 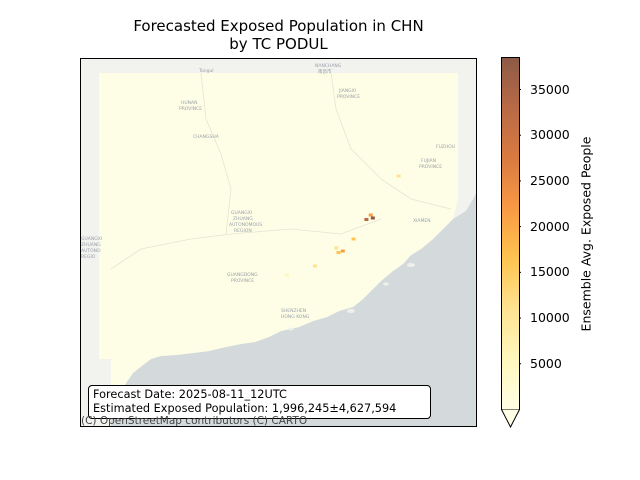 What do you see at coordinates (191, 109) in the screenshot?
I see `label-hunan-prov: PROVINCE` at bounding box center [191, 109].